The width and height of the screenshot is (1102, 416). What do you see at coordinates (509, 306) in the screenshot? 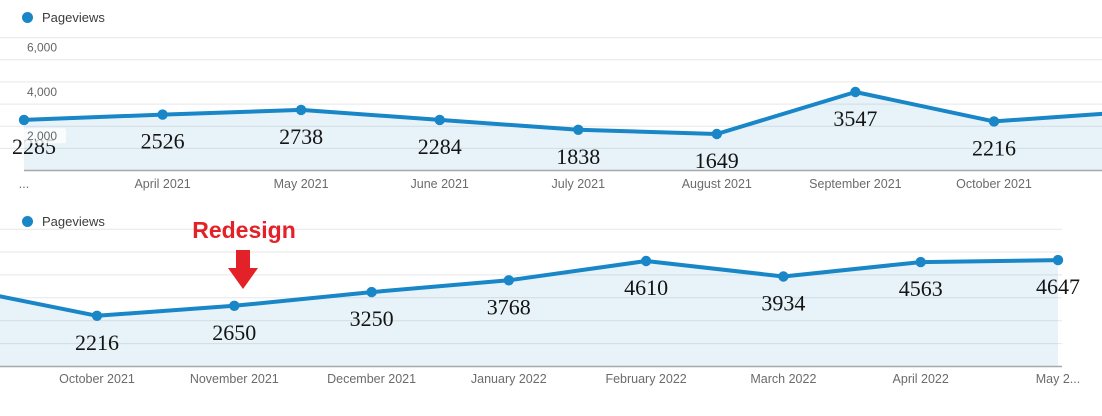
I see `data-point-value-label: 3768` at bounding box center [509, 306].